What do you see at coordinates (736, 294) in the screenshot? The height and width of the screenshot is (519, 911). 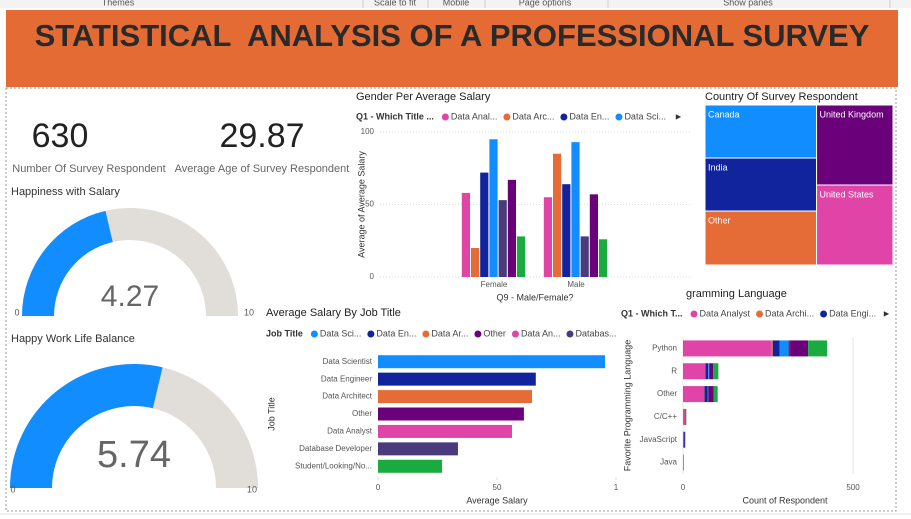 I see `chart-title: gramming Language` at bounding box center [736, 294].